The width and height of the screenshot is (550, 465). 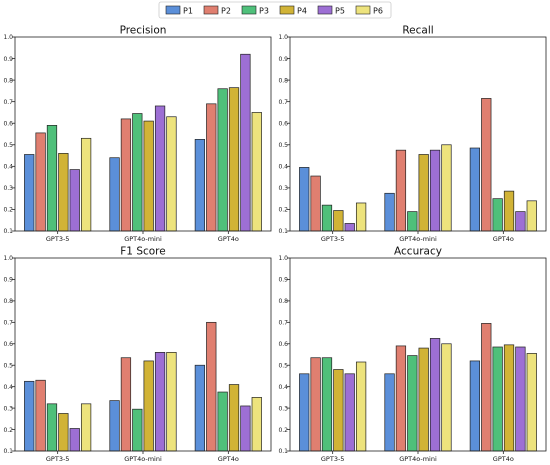 I want to click on legend-label-p5: P5, so click(x=340, y=11).